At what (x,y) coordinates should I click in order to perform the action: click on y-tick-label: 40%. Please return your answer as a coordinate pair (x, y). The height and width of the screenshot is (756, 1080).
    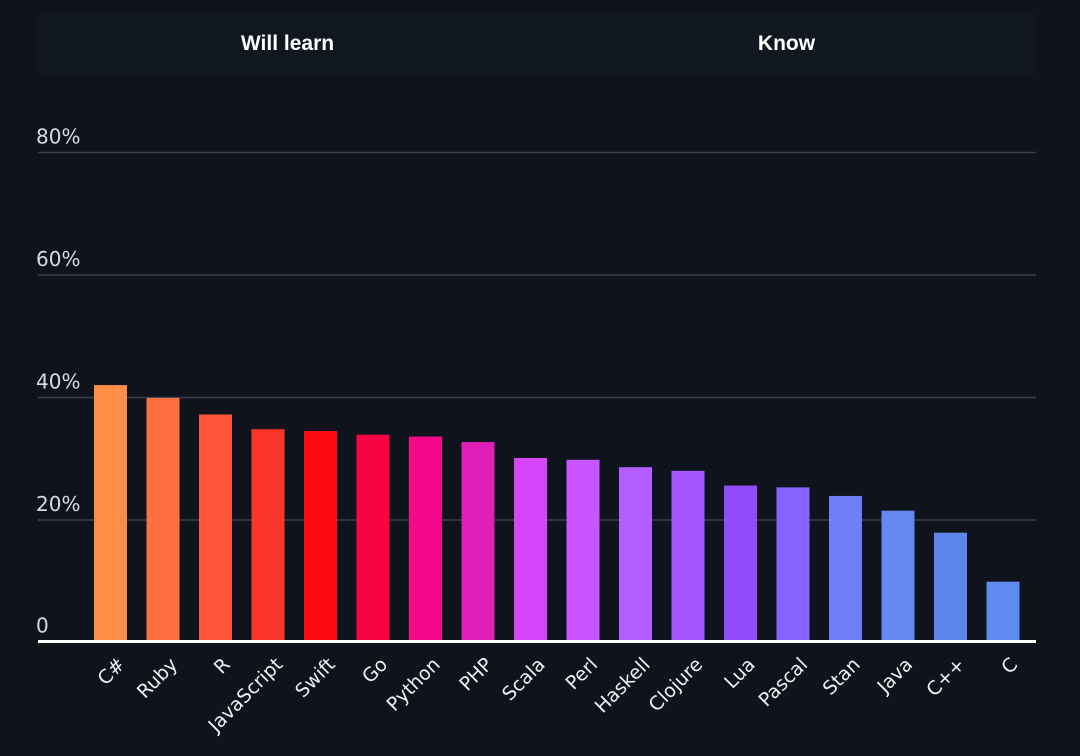
    Looking at the image, I should click on (58, 382).